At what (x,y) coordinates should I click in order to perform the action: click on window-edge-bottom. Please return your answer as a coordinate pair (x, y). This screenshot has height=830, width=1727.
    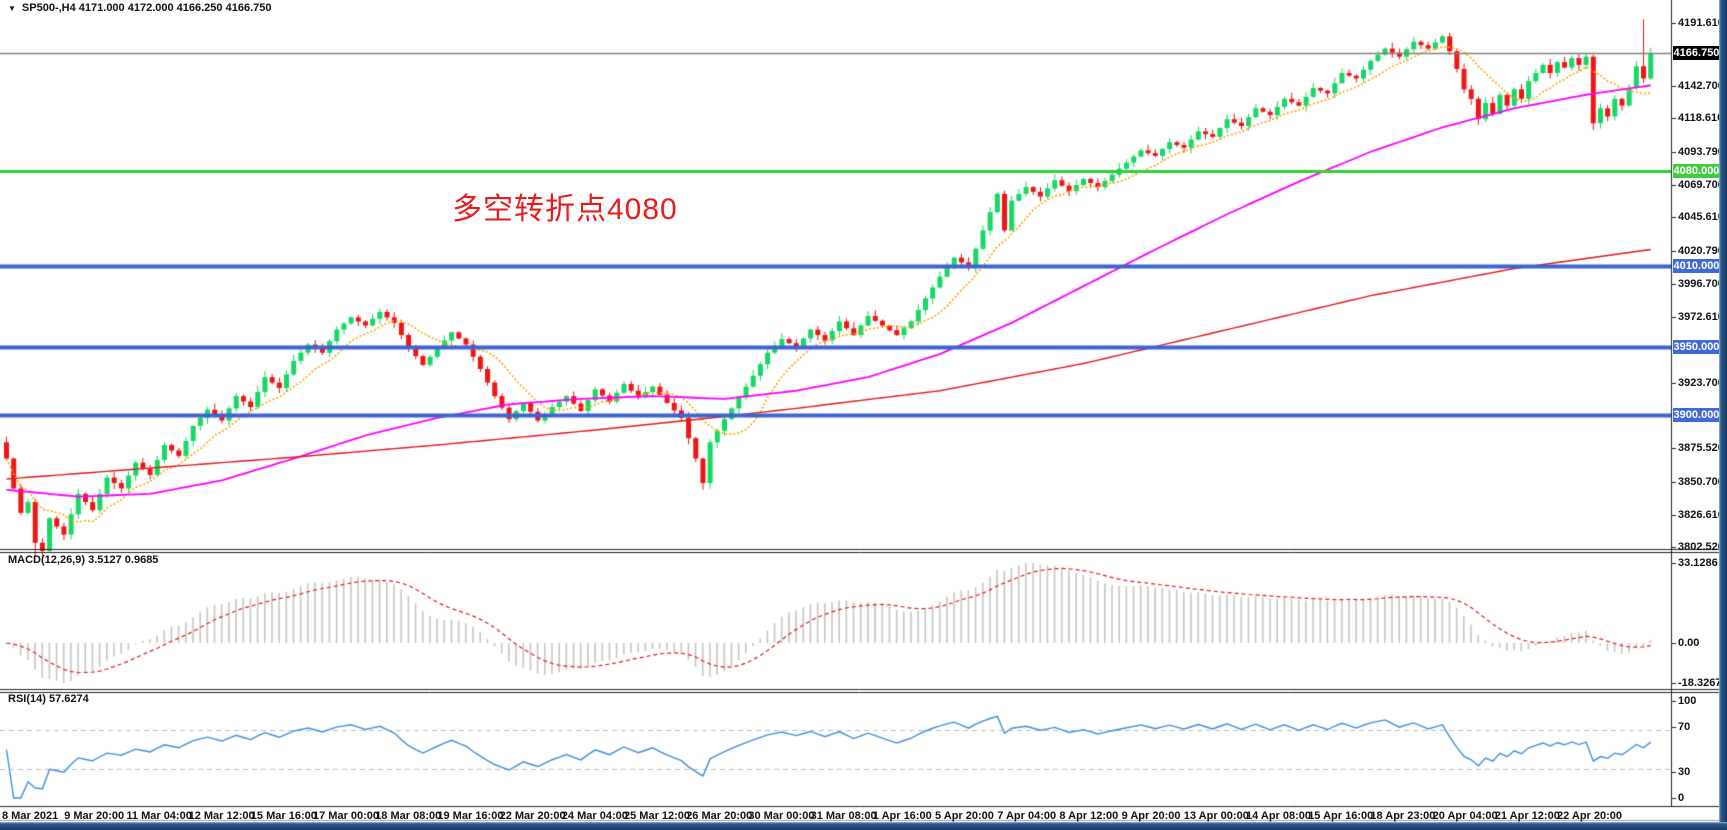
    Looking at the image, I should click on (863, 826).